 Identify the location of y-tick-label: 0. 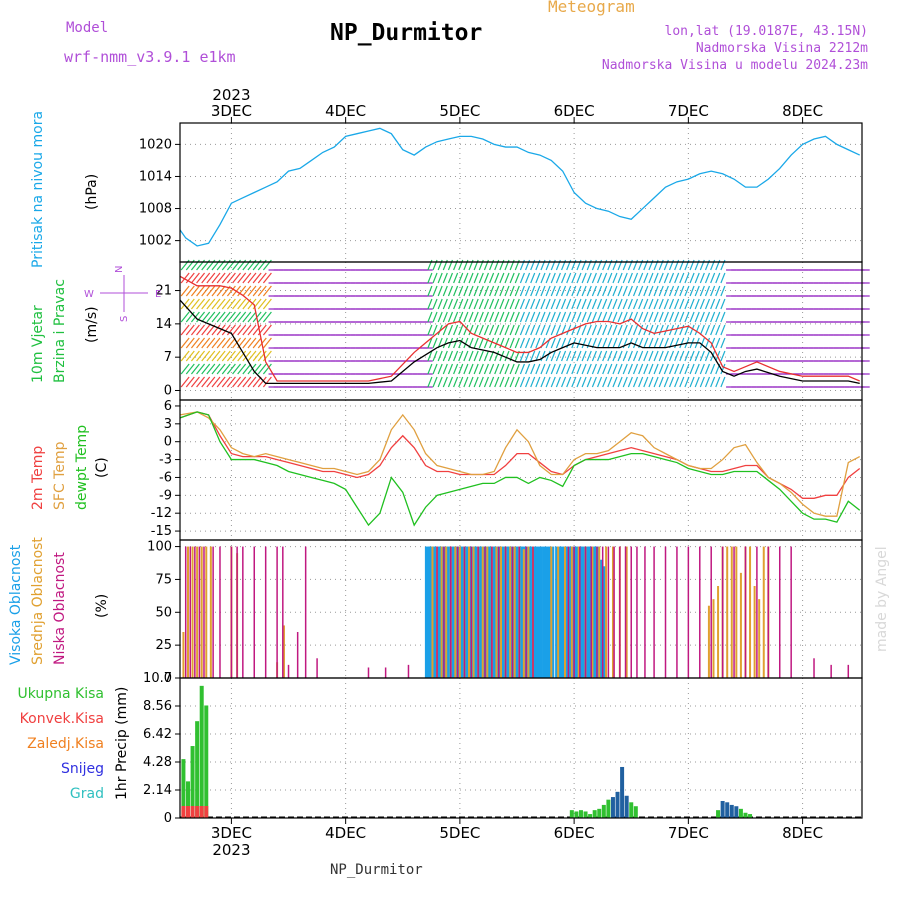
(168, 678).